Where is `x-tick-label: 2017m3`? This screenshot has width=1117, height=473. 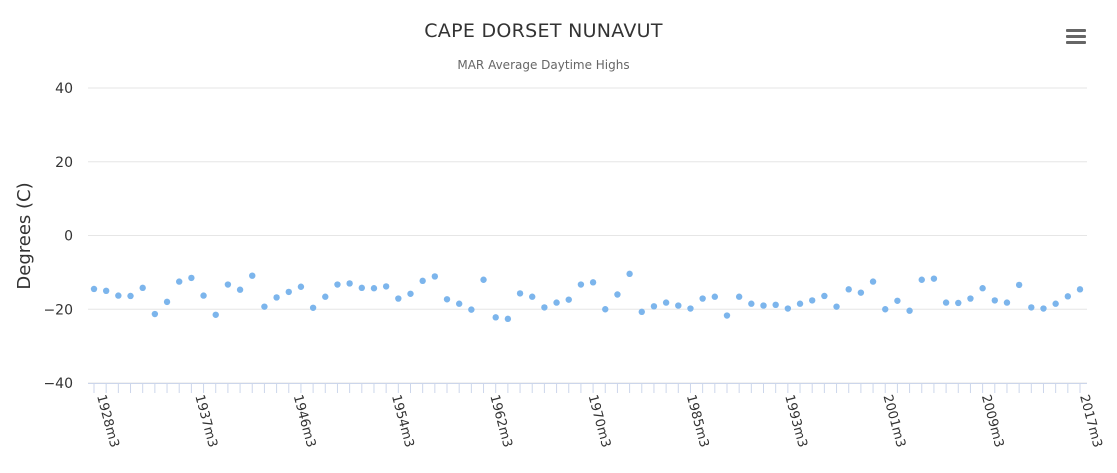 x-tick-label: 2017m3 is located at coordinates (1090, 421).